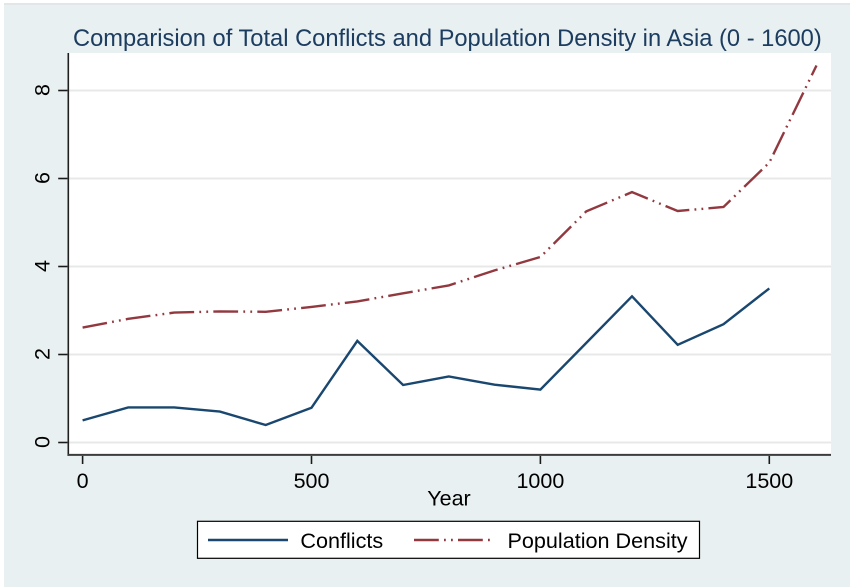  Describe the element at coordinates (43, 266) in the screenshot. I see `svg-text: 4` at that location.